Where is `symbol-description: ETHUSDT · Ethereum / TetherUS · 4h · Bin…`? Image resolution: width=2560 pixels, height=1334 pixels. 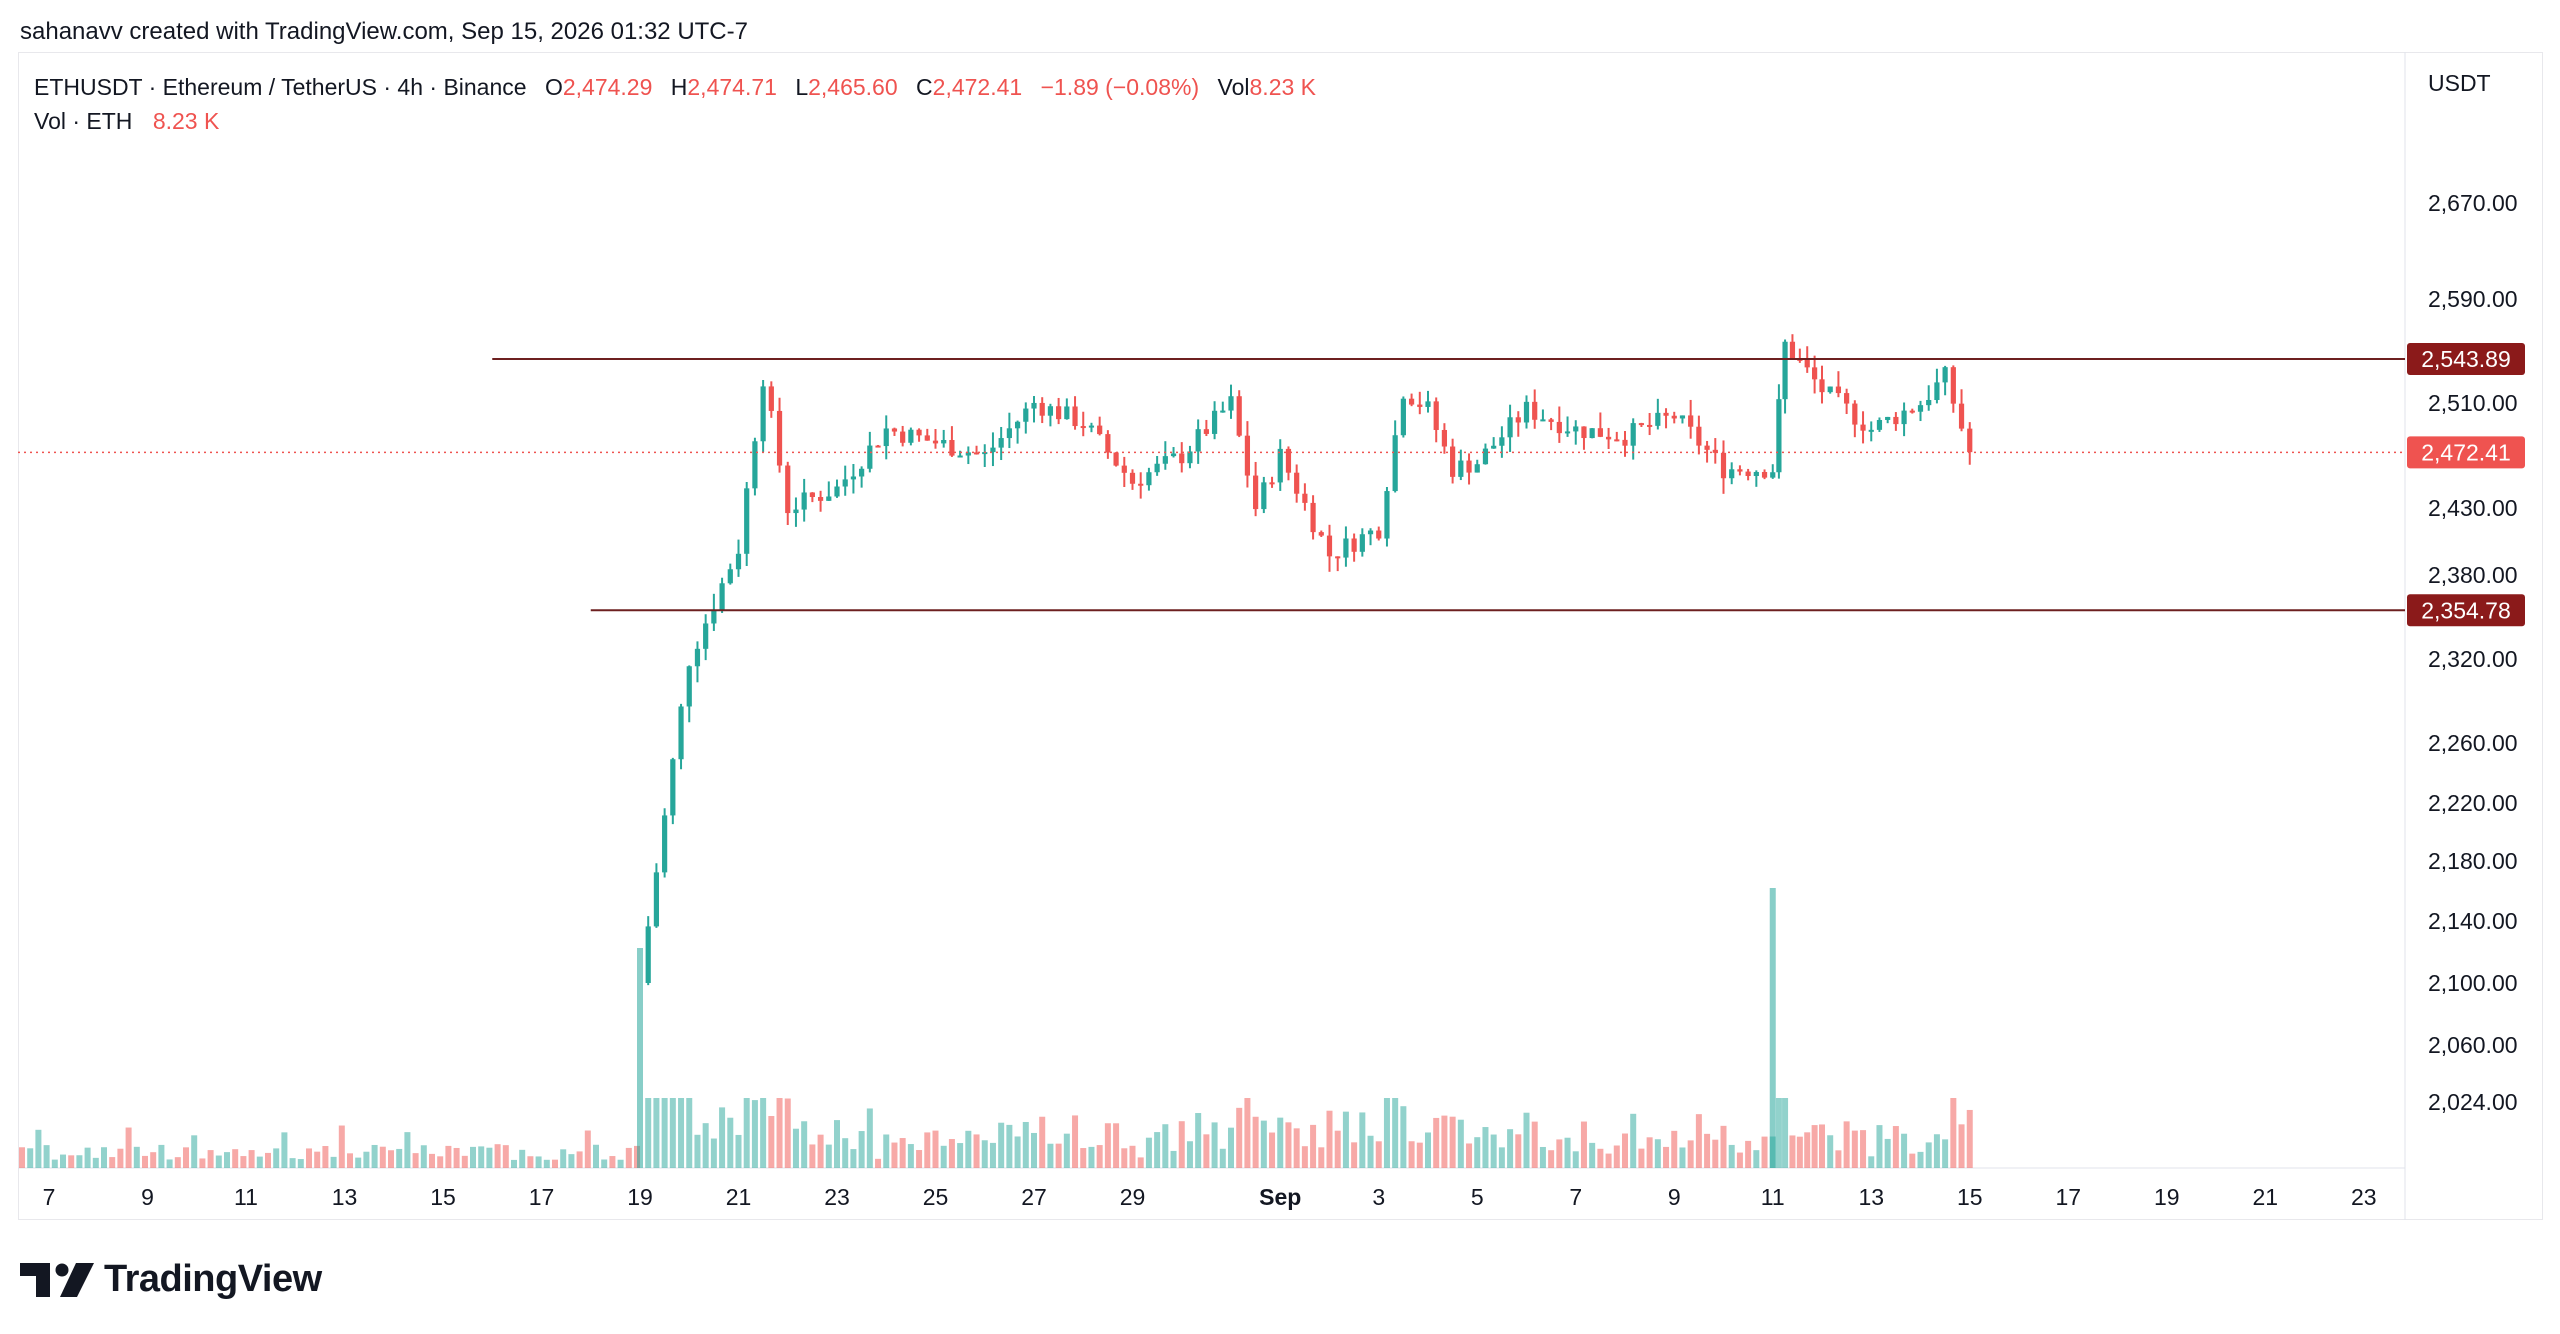
symbol-description: ETHUSDT · Ethereum / TetherUS · 4h · Bin… is located at coordinates (280, 87).